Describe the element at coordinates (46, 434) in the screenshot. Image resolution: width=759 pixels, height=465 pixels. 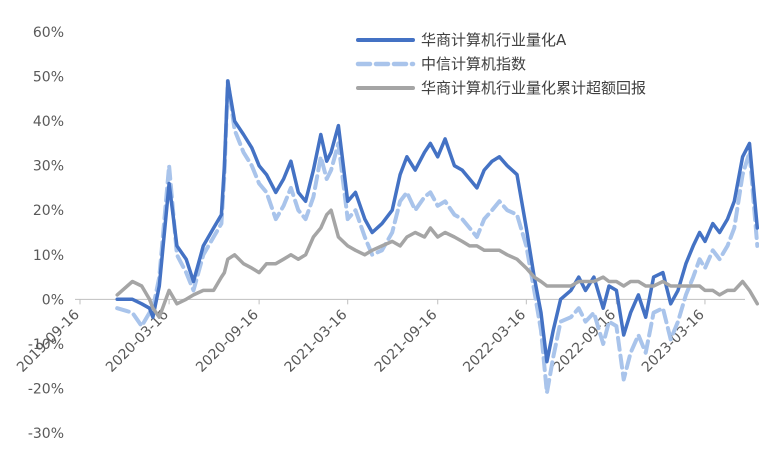
I see `y-tick-label: -30%` at that location.